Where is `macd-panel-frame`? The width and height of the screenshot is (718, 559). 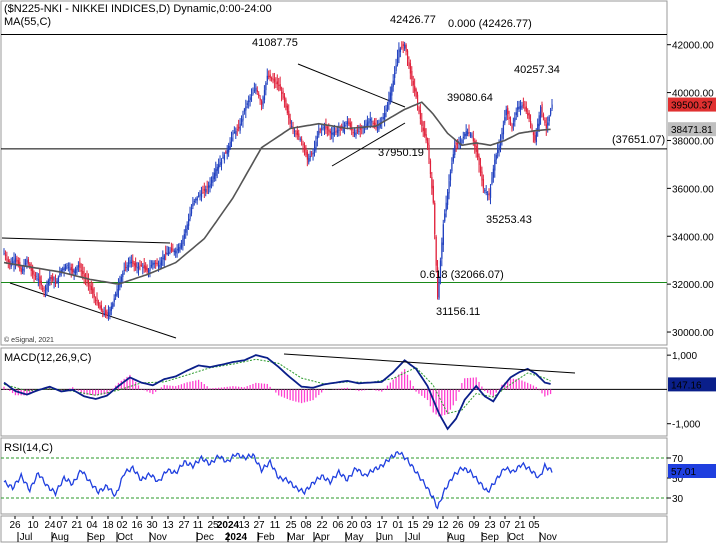 macd-panel-frame is located at coordinates (334, 392).